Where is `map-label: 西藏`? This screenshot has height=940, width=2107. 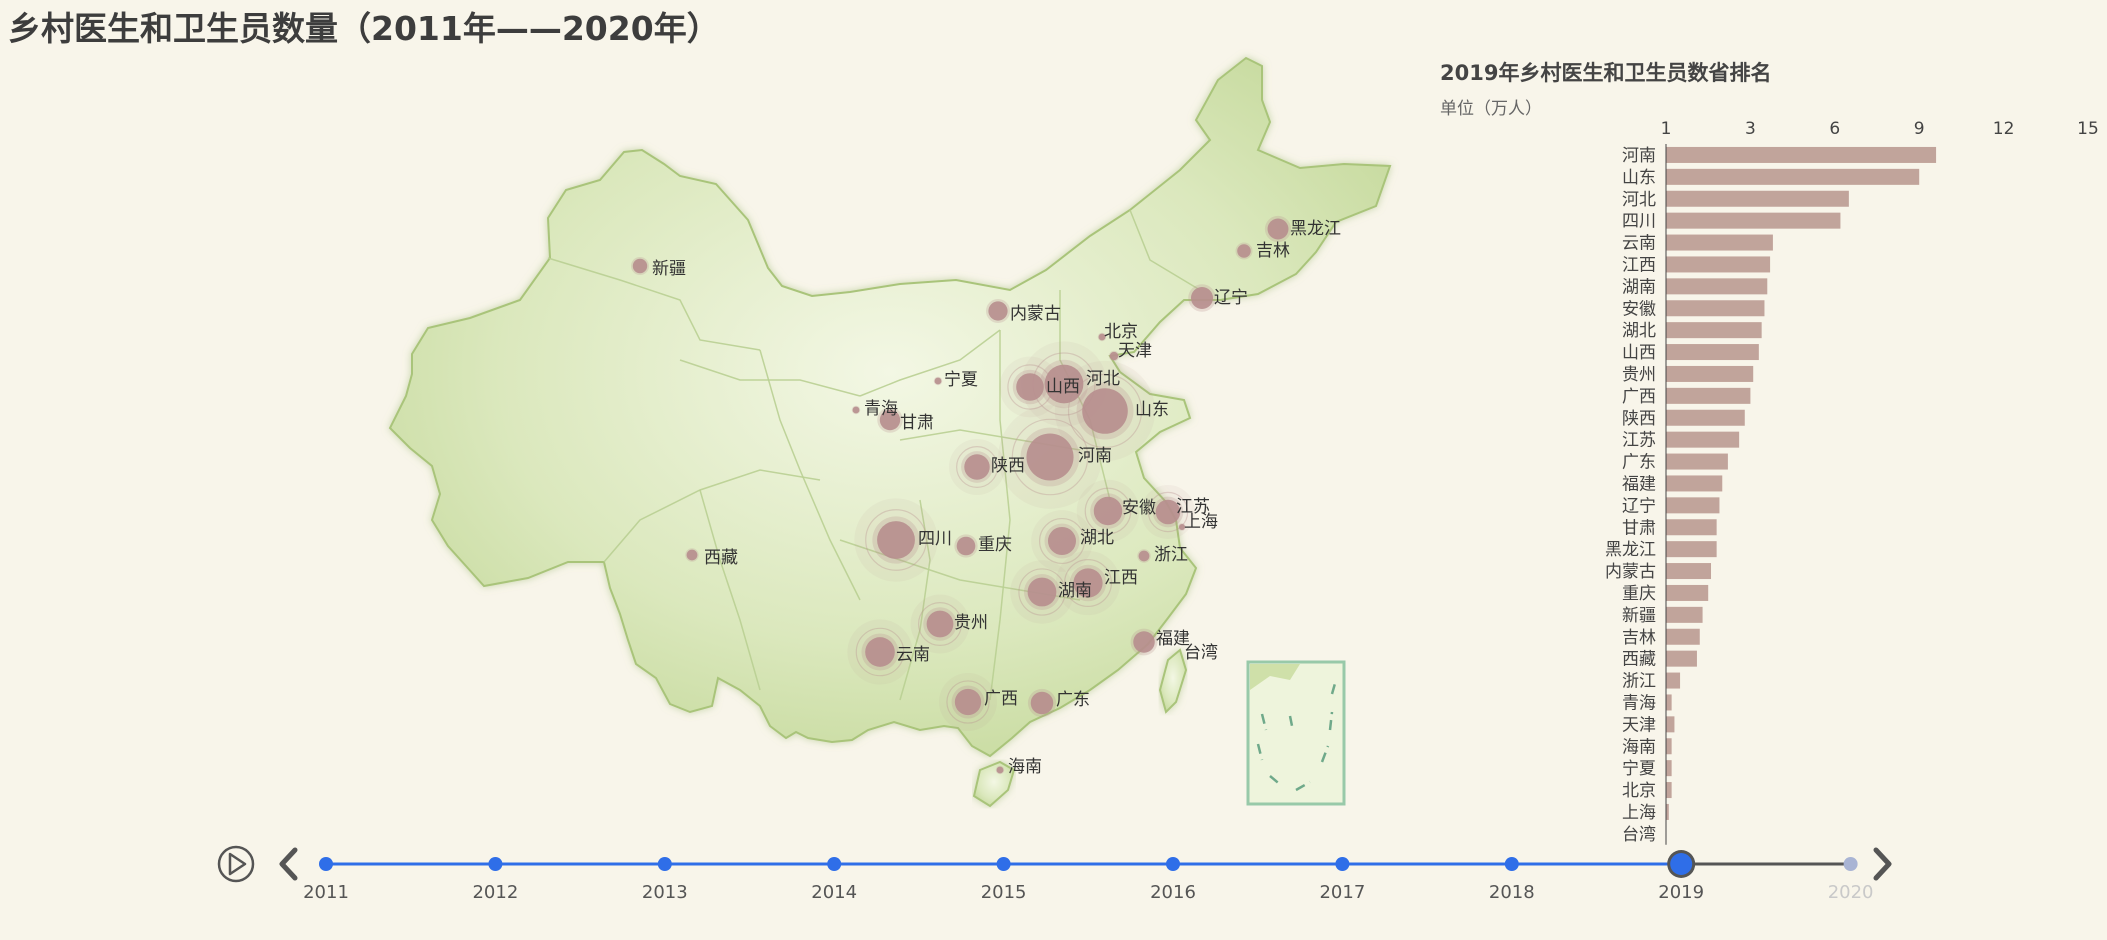 map-label: 西藏 is located at coordinates (721, 558).